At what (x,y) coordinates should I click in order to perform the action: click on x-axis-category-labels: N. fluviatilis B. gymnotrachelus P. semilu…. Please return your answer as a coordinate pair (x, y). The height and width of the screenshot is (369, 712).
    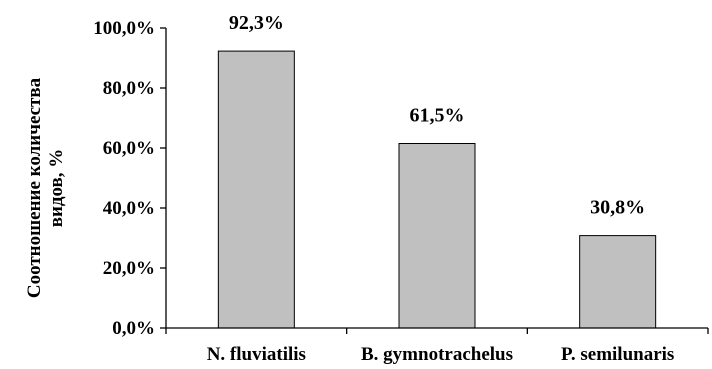
    Looking at the image, I should click on (441, 354).